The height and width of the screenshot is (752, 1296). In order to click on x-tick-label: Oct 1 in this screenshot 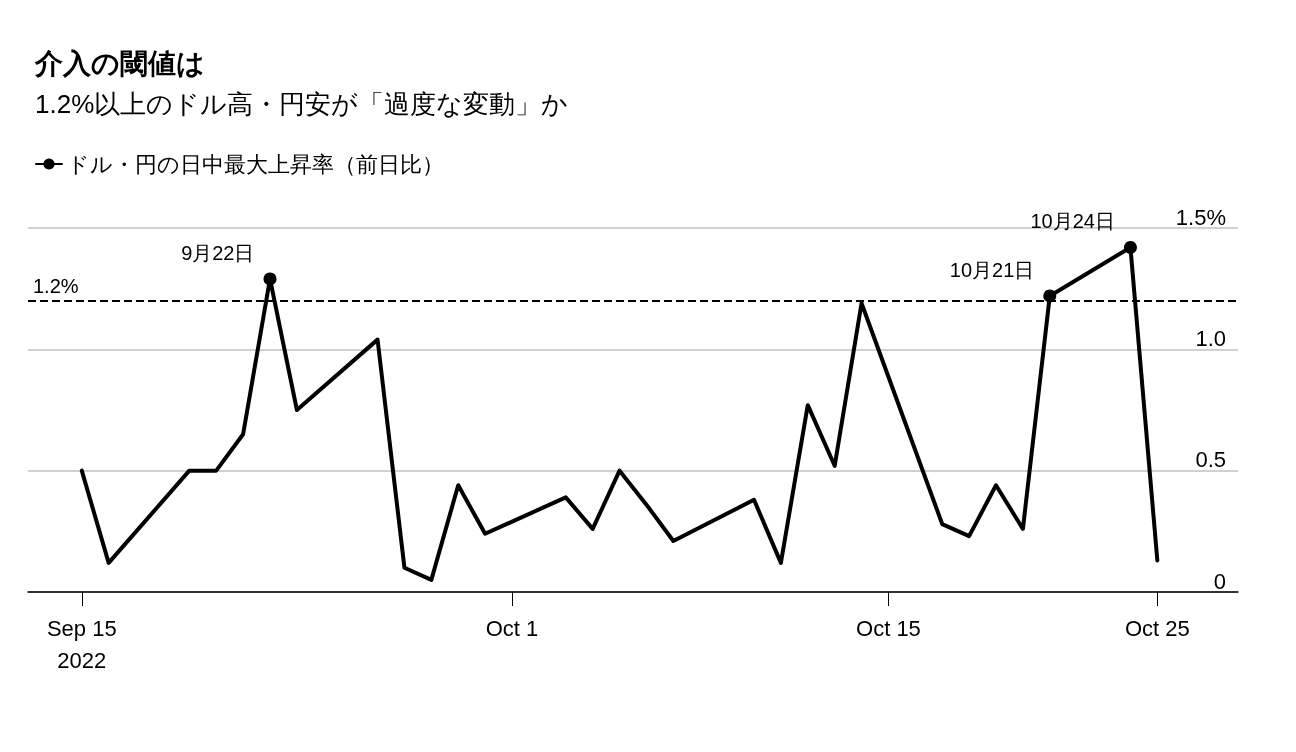, I will do `click(512, 628)`.